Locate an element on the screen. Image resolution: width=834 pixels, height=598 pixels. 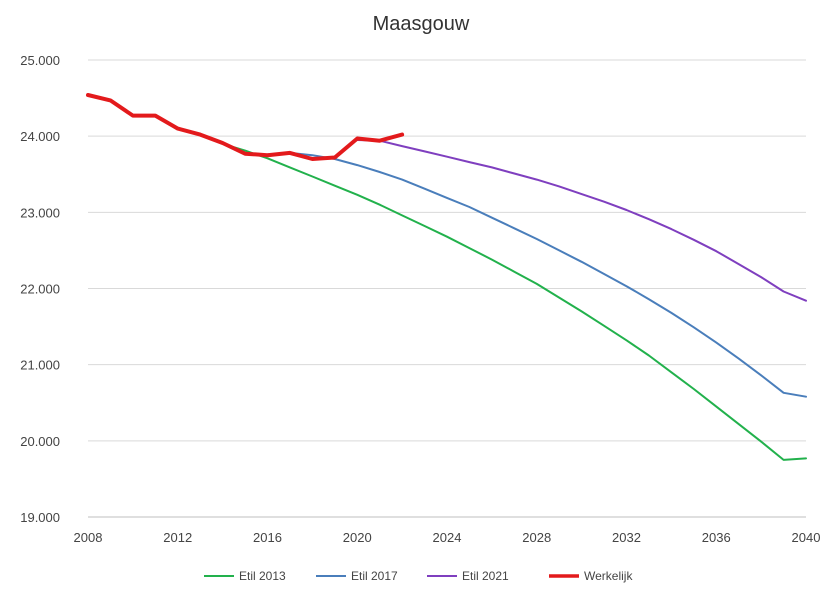
y-tick-label: 20.000 is located at coordinates (40, 441).